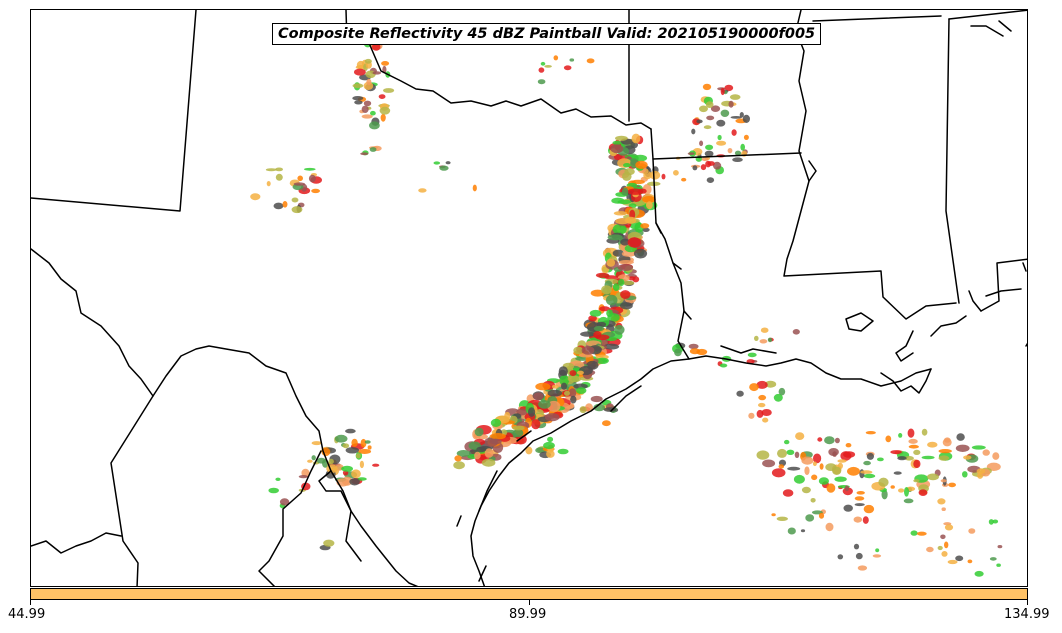 The height and width of the screenshot is (633, 1062). Describe the element at coordinates (529, 602) in the screenshot. I see `colorbar-tick-mid` at that location.